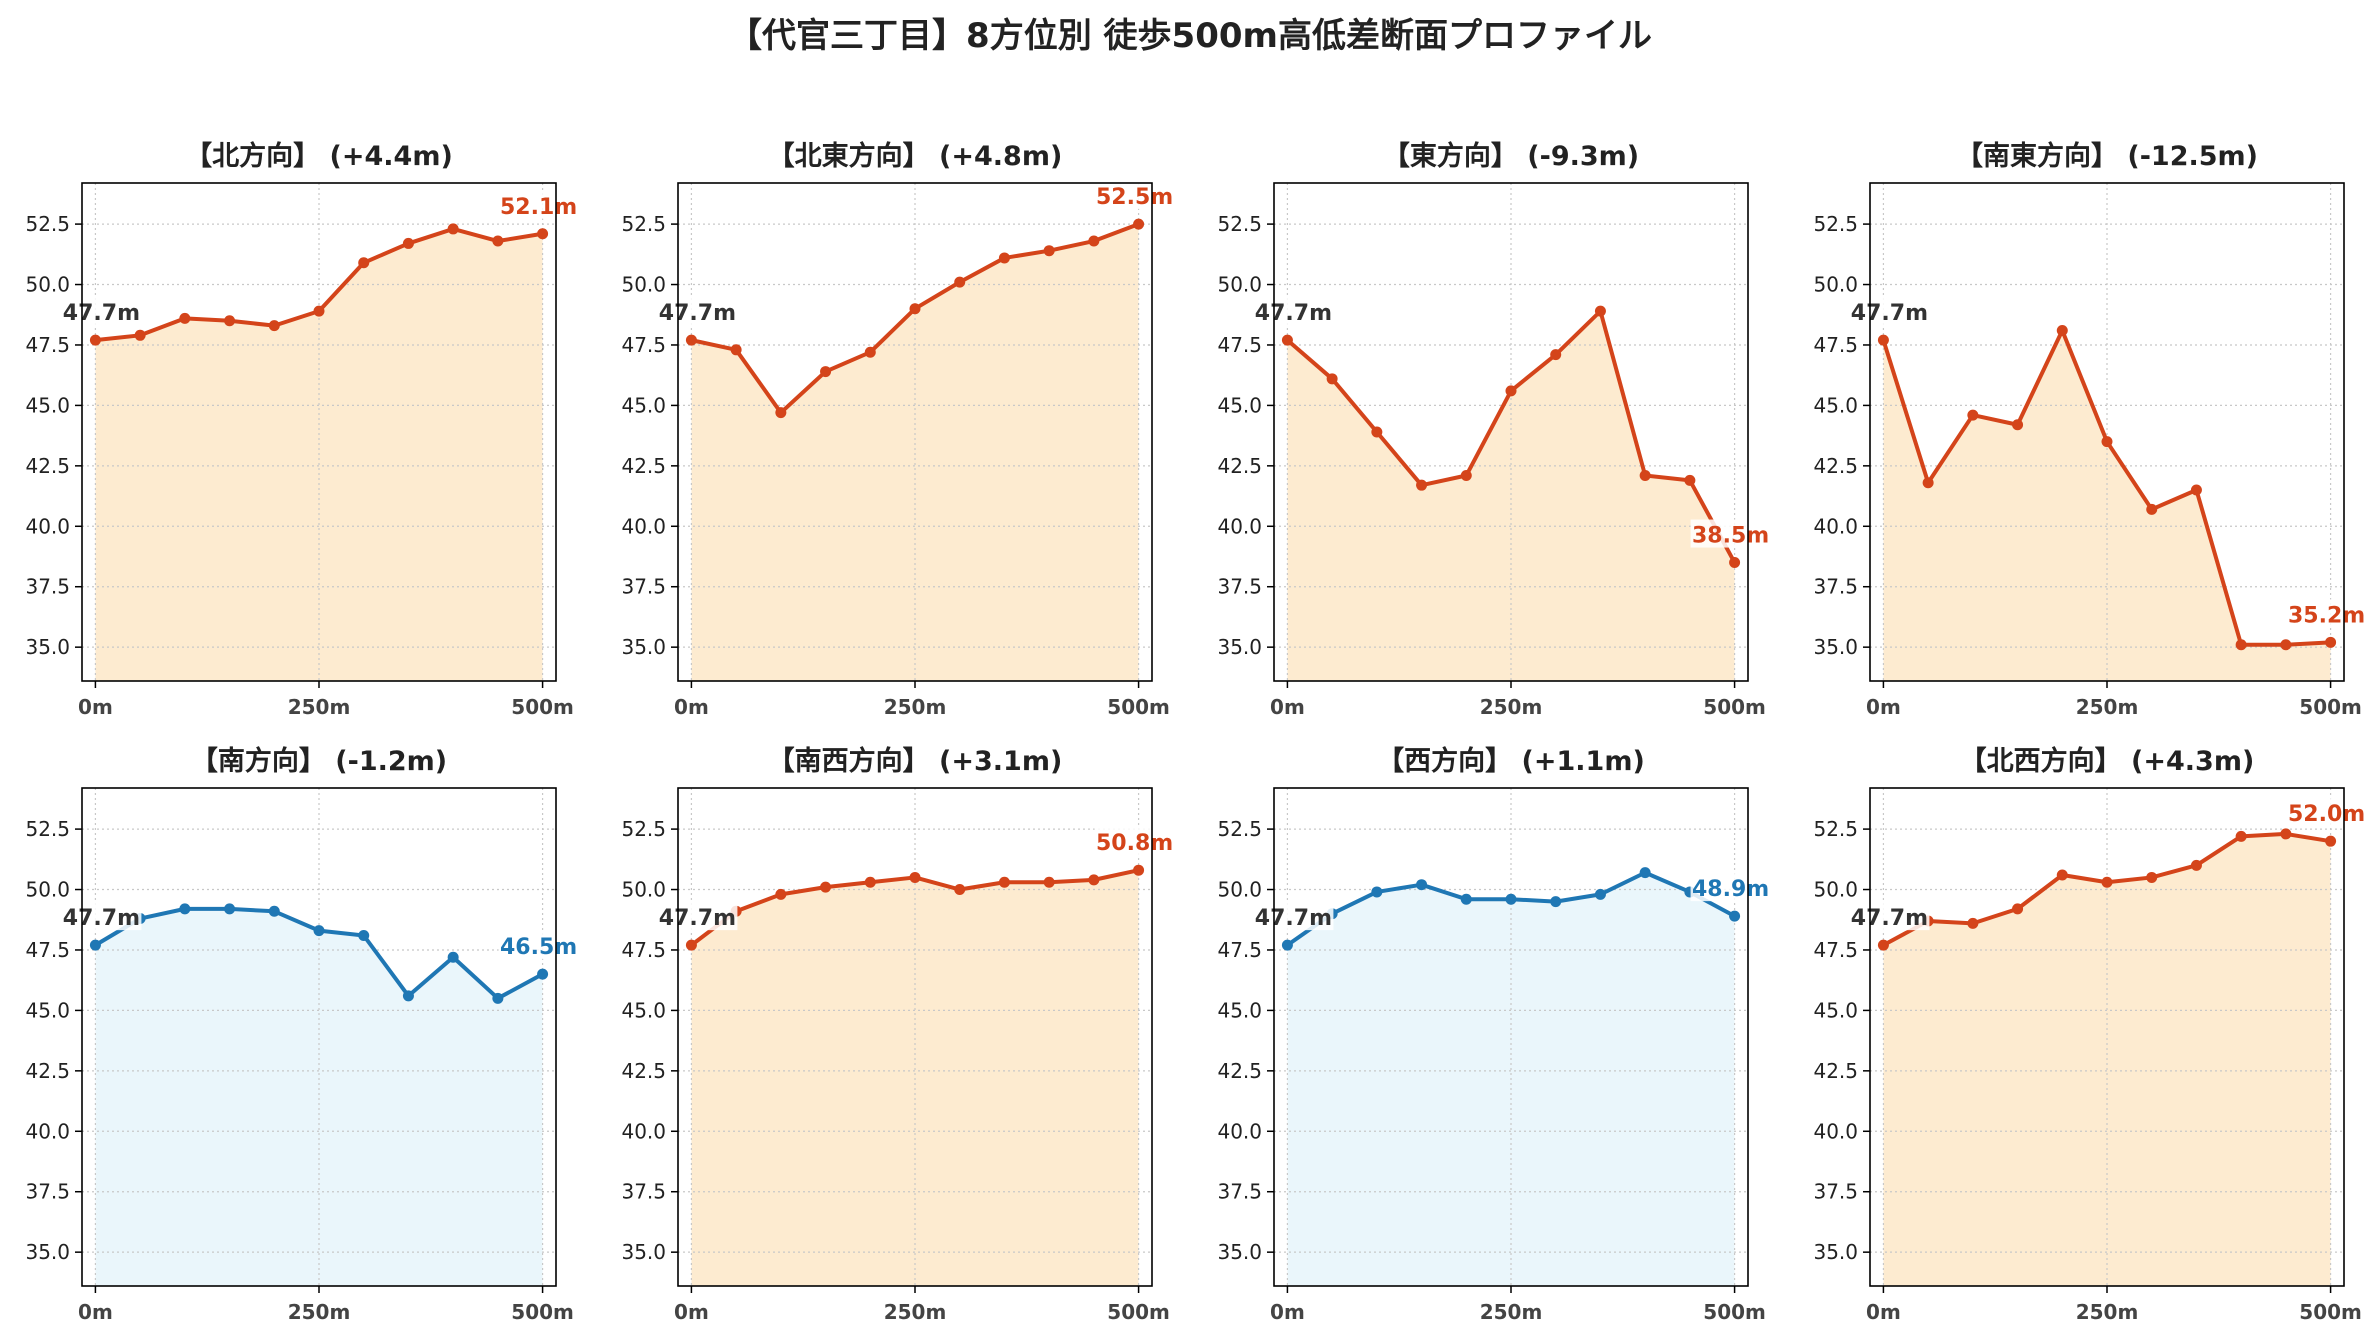  I want to click on end-value-label: 50.8m, so click(1134, 843).